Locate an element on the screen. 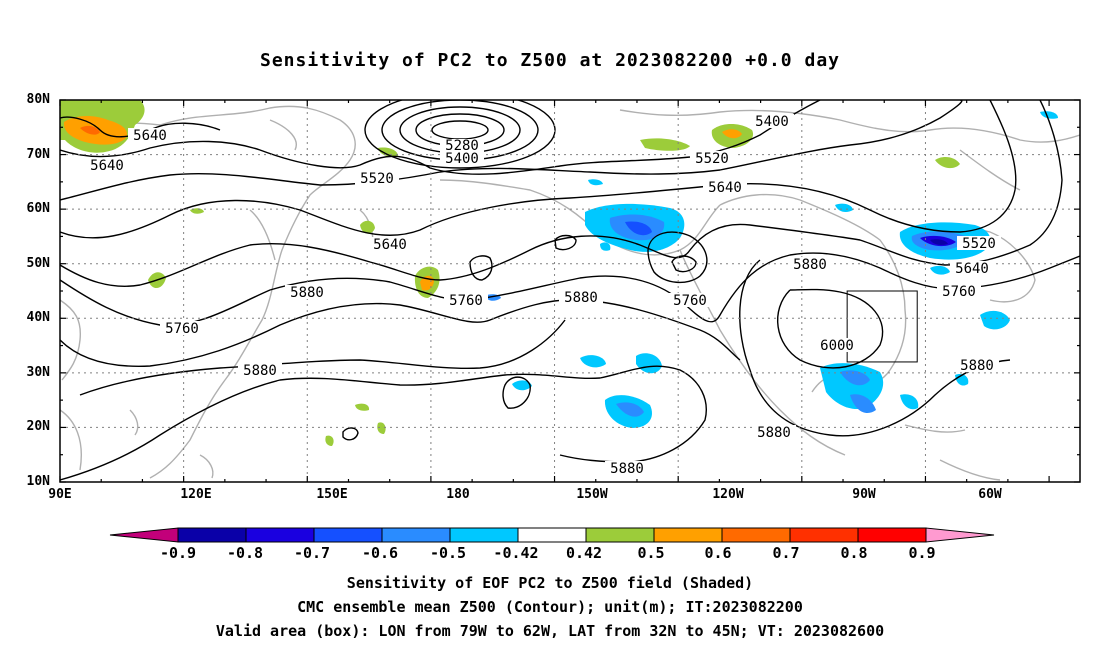  lat-label: 70N is located at coordinates (38, 154).